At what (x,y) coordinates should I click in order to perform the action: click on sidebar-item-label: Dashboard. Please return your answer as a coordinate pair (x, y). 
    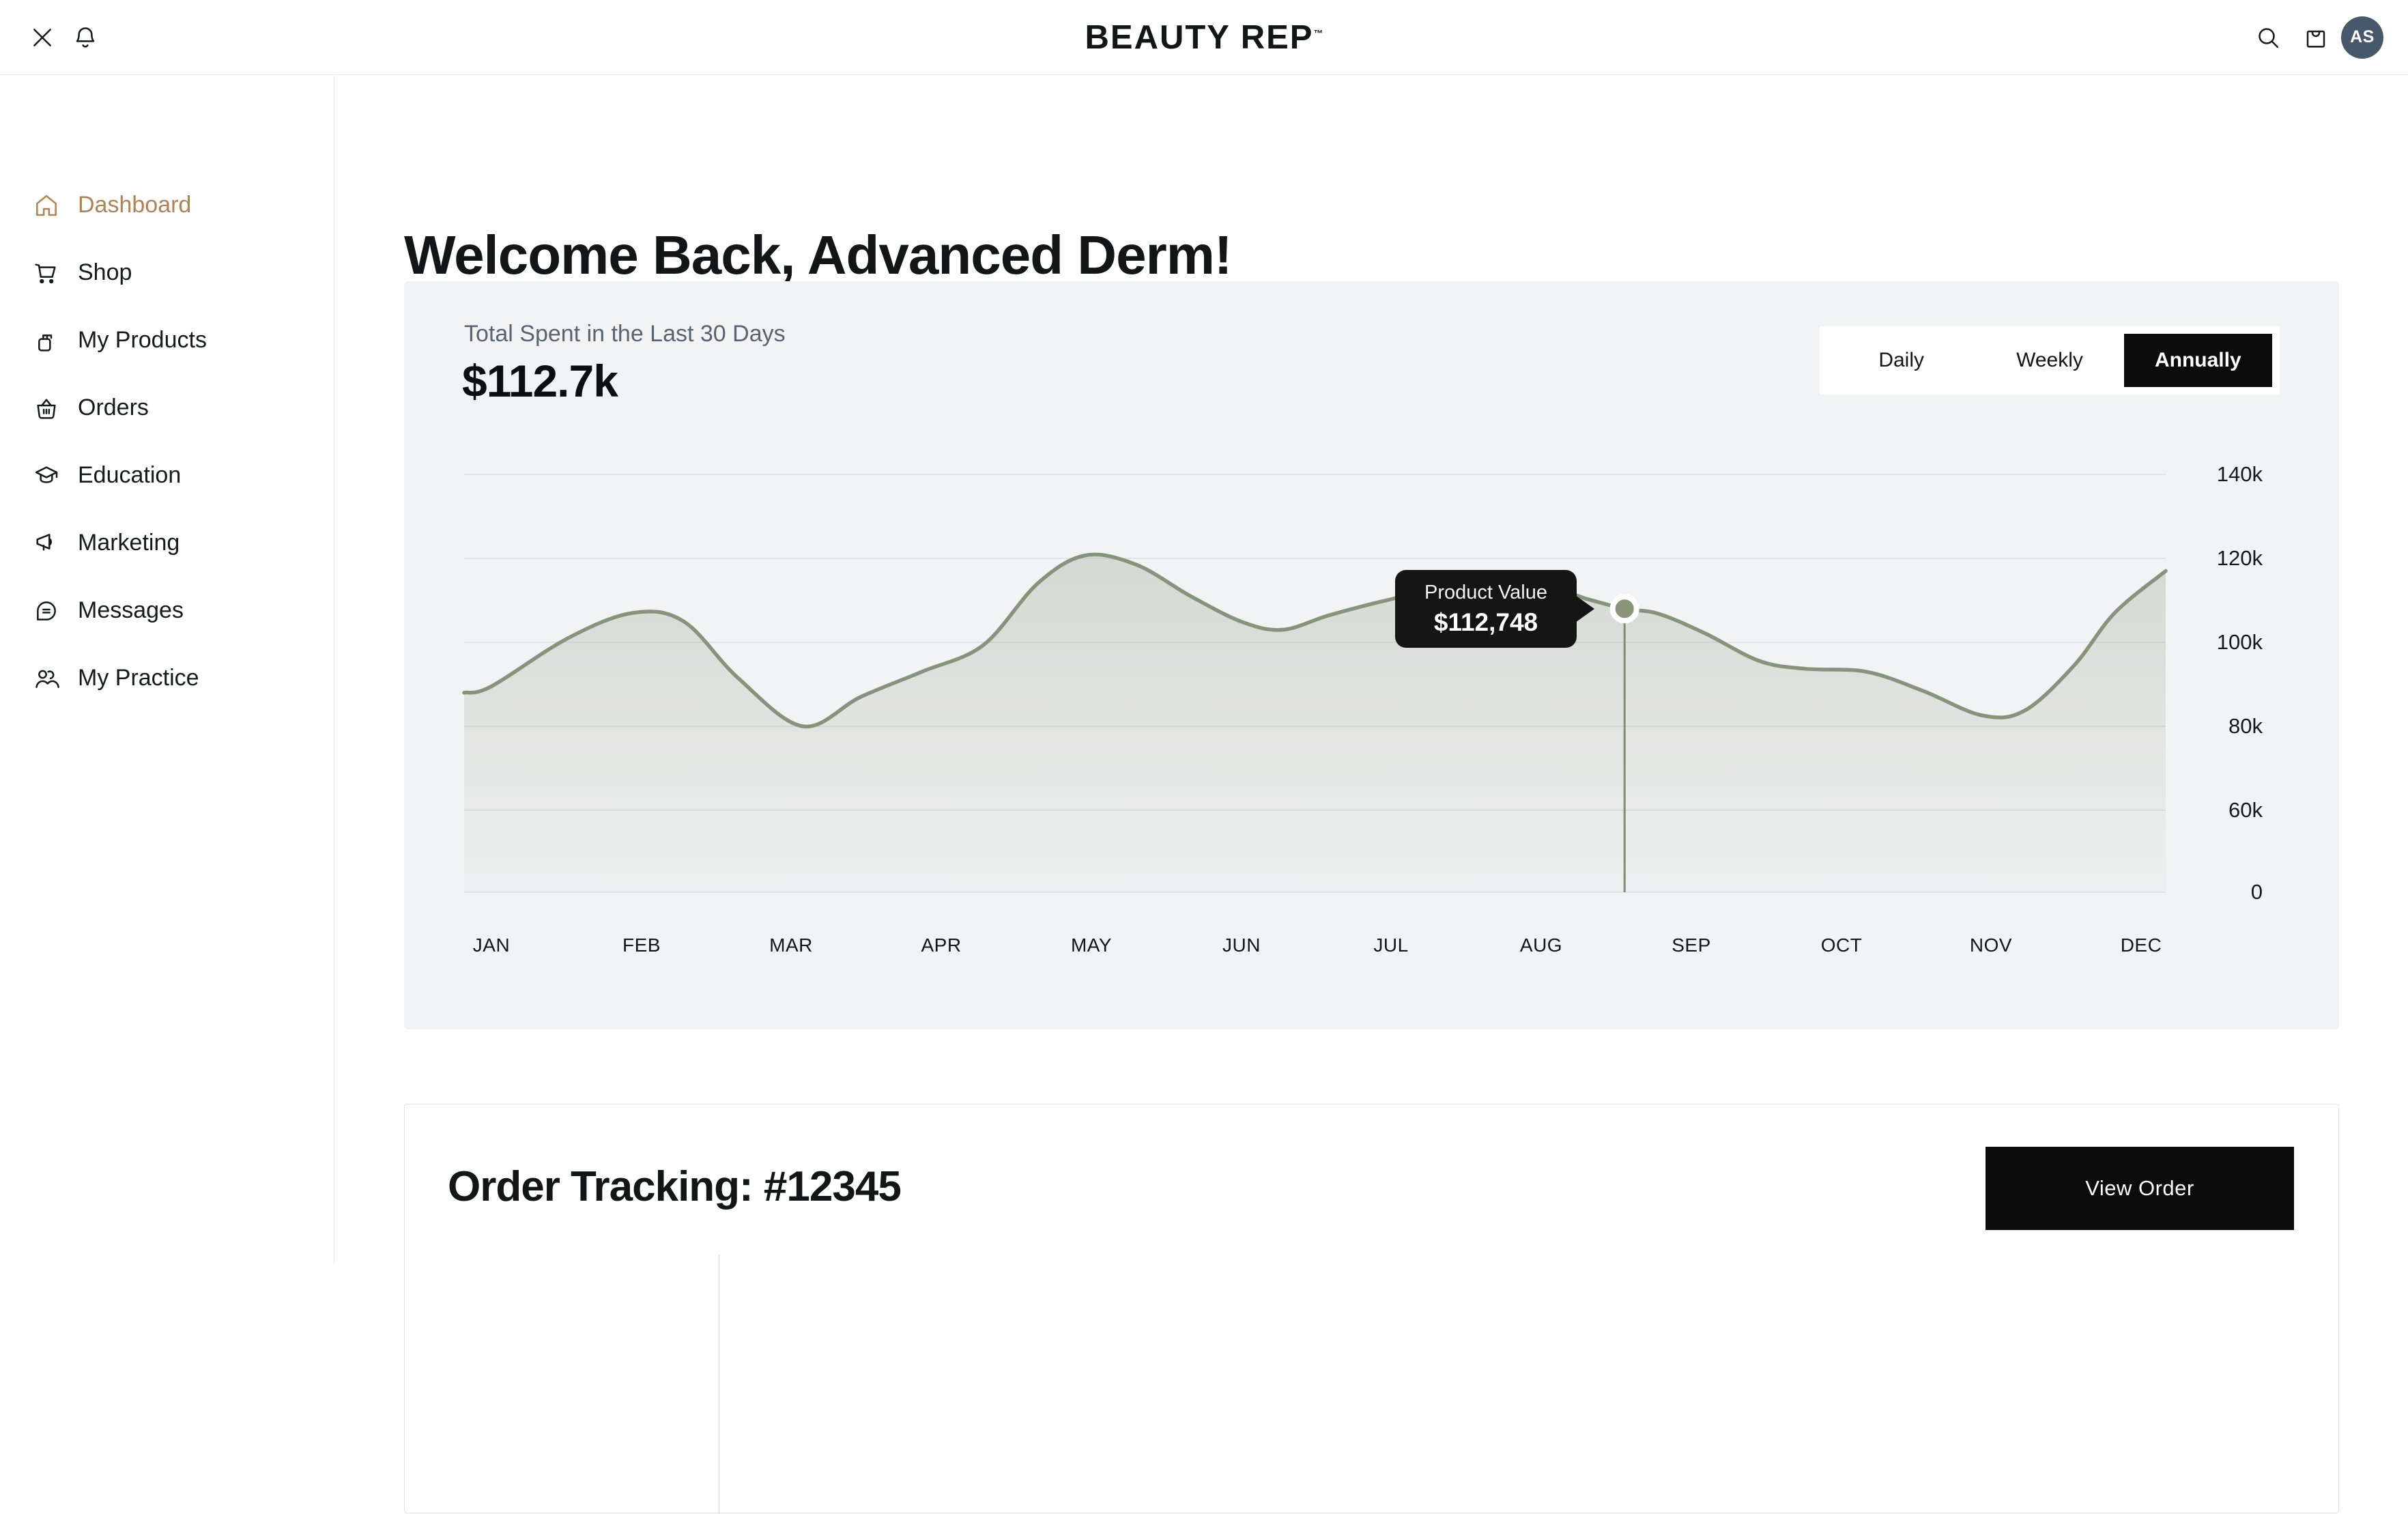
    Looking at the image, I should click on (135, 205).